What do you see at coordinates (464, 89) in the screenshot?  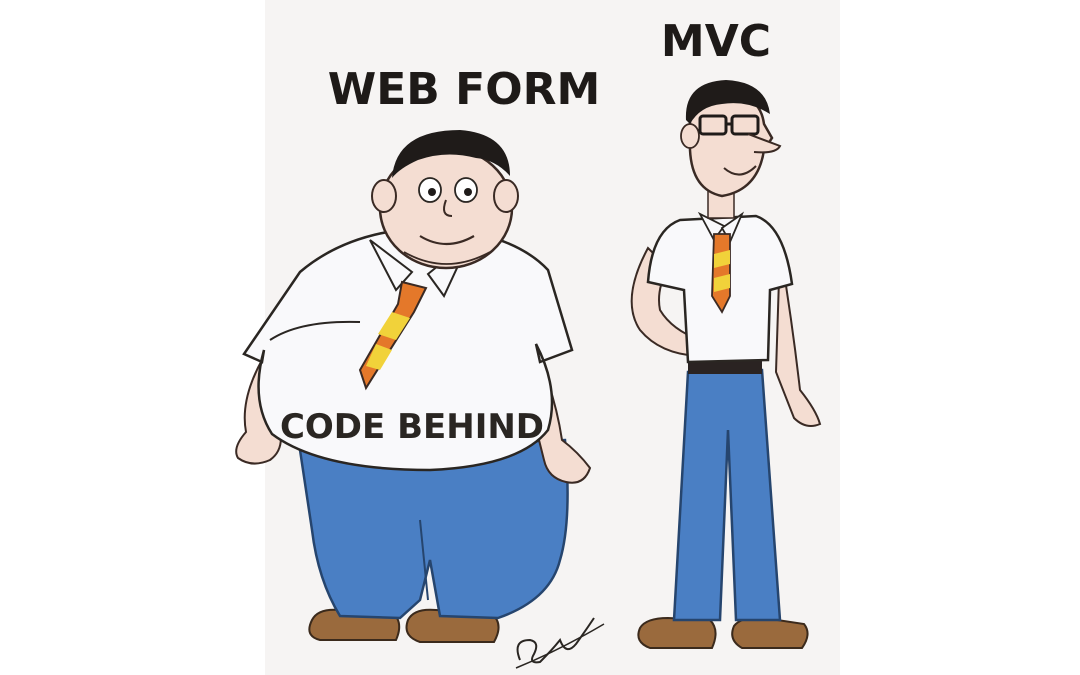 I see `webform-title: WEB FORM` at bounding box center [464, 89].